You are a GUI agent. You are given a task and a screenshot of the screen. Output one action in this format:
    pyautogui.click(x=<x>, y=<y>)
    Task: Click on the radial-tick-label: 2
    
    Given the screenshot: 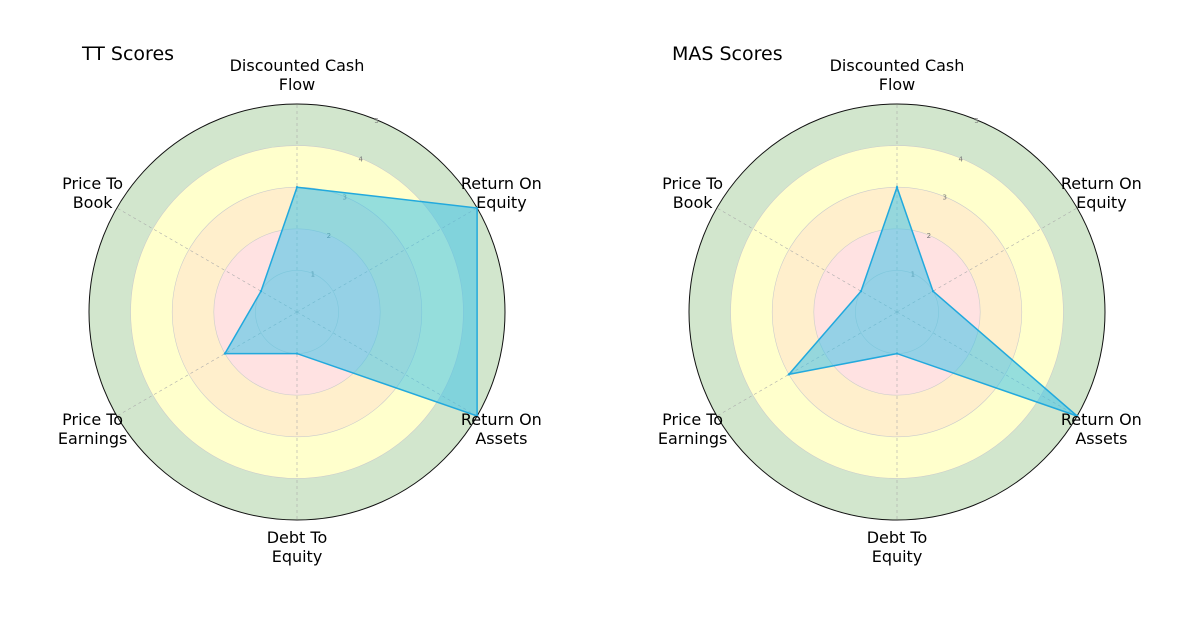 What is the action you would take?
    pyautogui.click(x=929, y=236)
    